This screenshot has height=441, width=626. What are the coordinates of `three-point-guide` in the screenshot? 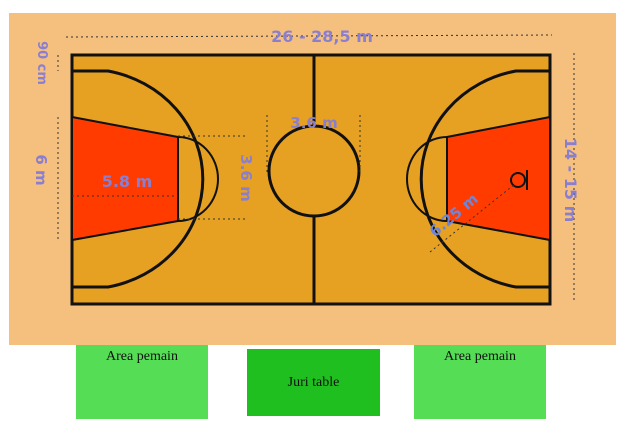 It's located at (472, 218).